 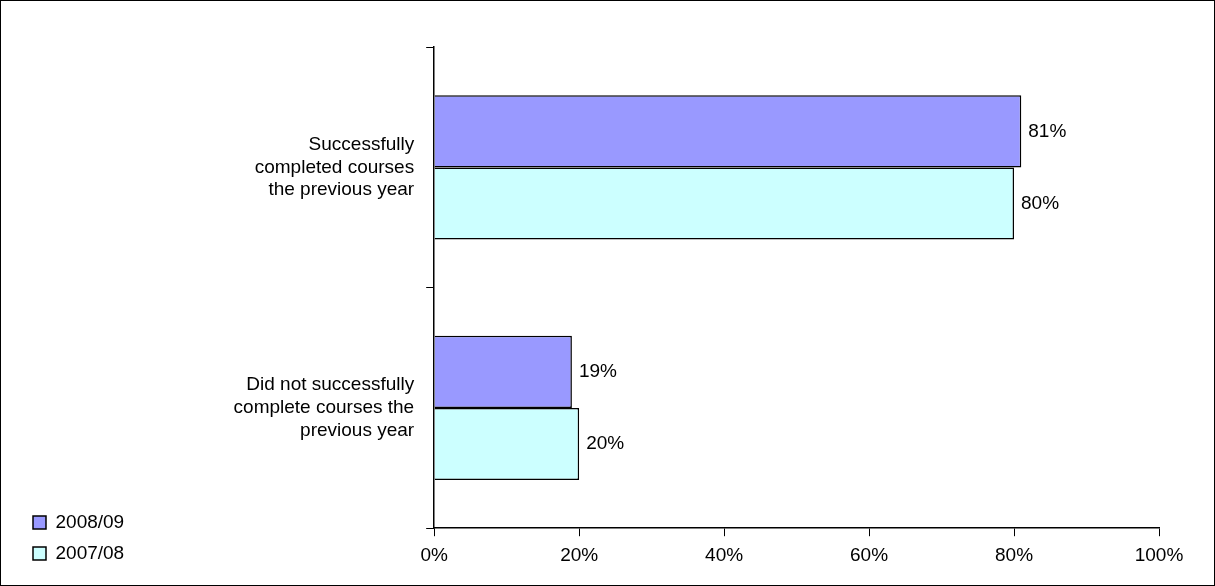 I want to click on x-tick-label: 100%, so click(x=1159, y=554).